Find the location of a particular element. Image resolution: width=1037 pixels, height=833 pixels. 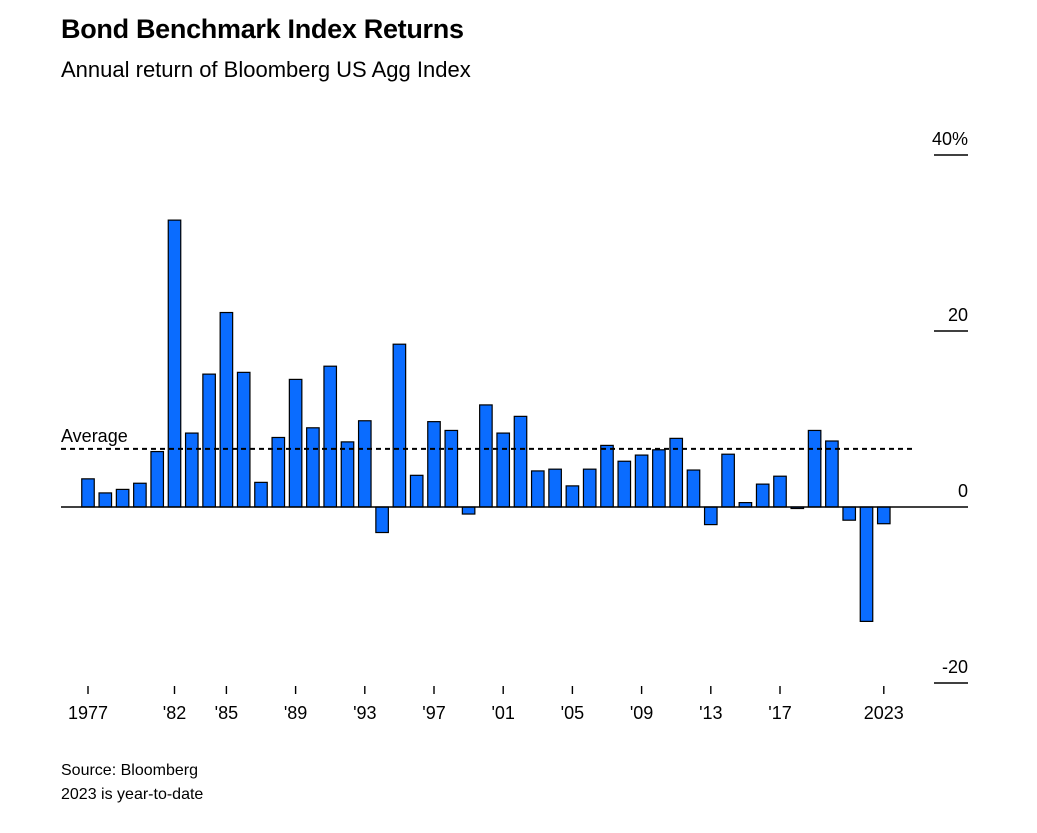

y-tick-label: 0 is located at coordinates (963, 491).